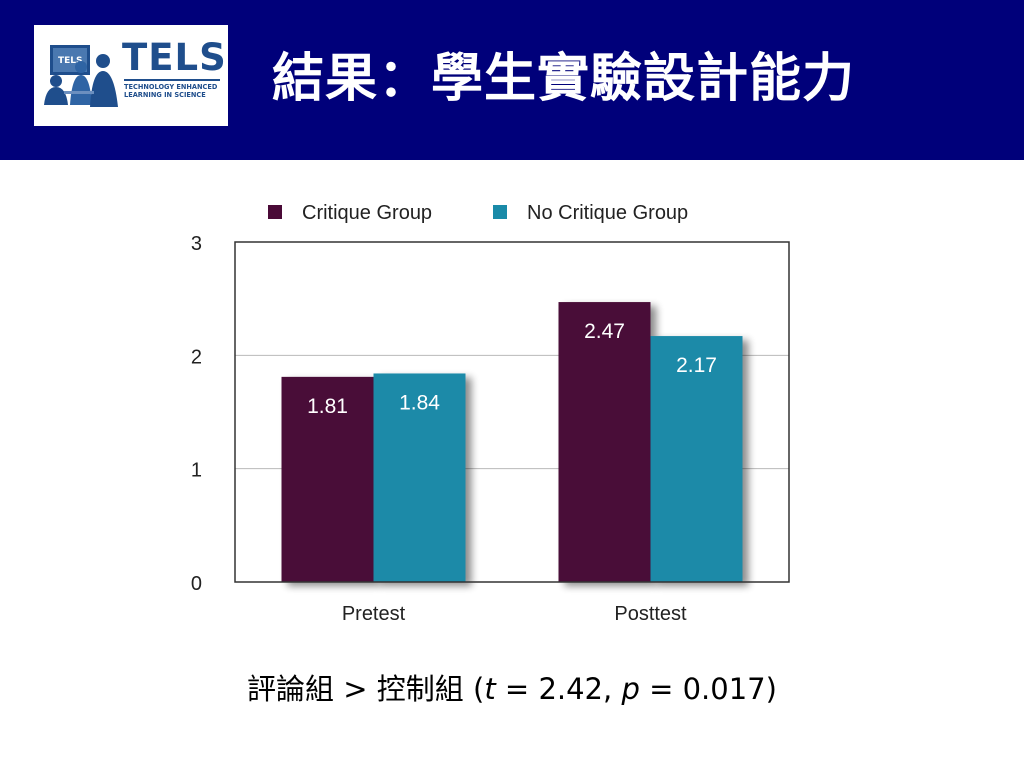 The height and width of the screenshot is (768, 1024). I want to click on x-category-label: Posttest, so click(650, 614).